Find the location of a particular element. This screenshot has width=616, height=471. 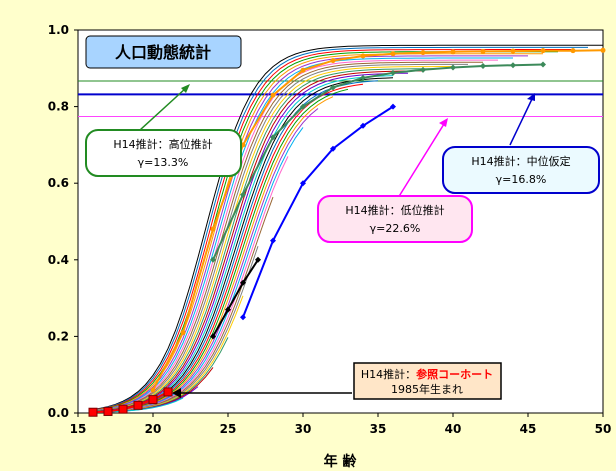

x-tick-label: 15 is located at coordinates (78, 429).